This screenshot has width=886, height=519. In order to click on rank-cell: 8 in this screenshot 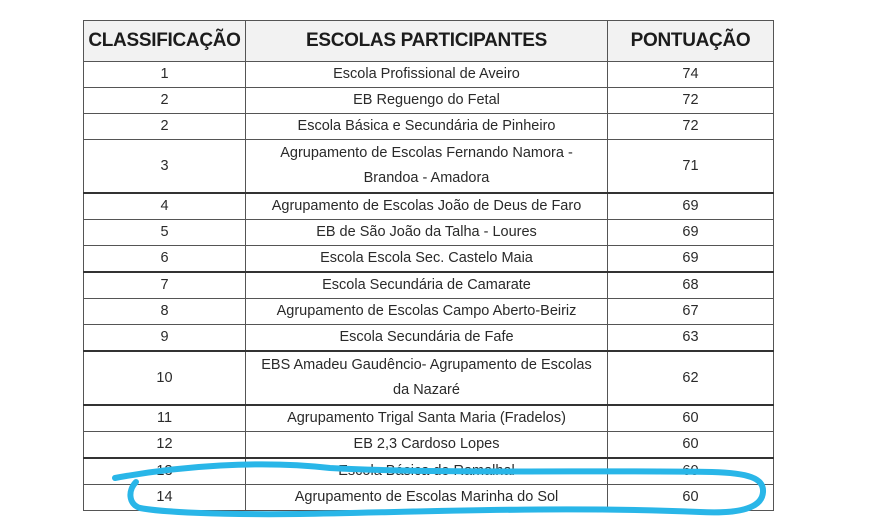, I will do `click(164, 311)`.